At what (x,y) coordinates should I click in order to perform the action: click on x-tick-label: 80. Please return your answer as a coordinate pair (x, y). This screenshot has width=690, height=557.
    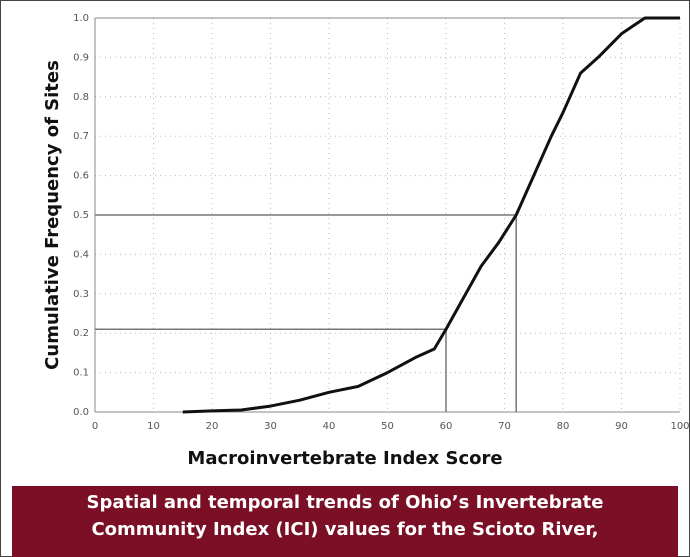
    Looking at the image, I should click on (563, 426).